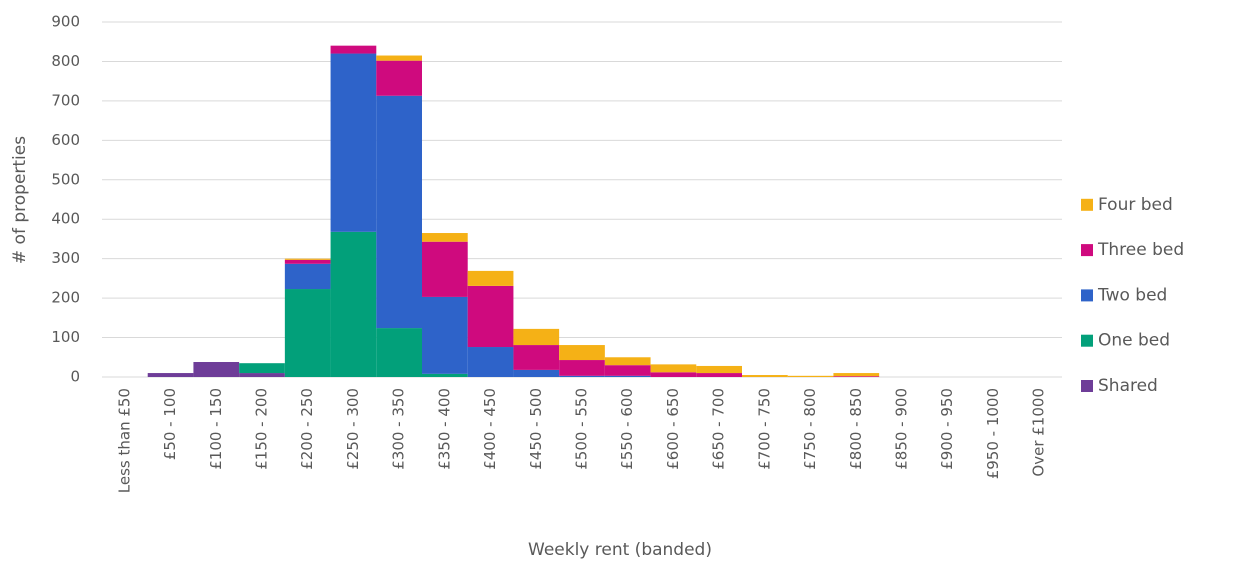 This screenshot has width=1238, height=563. Describe the element at coordinates (764, 429) in the screenshot. I see `x-tick-label: £700 - 750` at that location.